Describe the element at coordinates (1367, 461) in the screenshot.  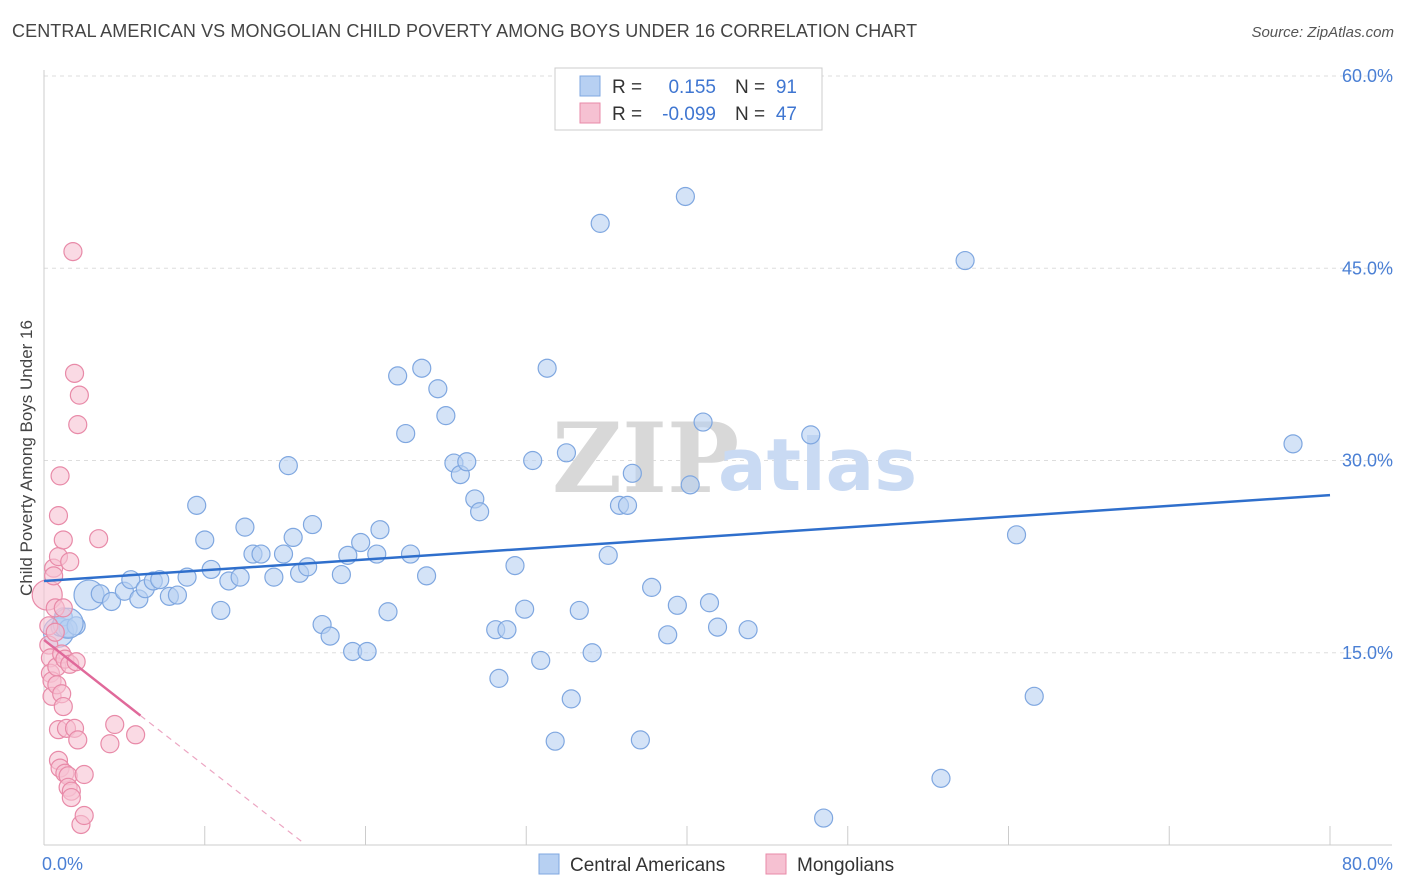
I see `y-tick-label-30: 30.0%` at that location.